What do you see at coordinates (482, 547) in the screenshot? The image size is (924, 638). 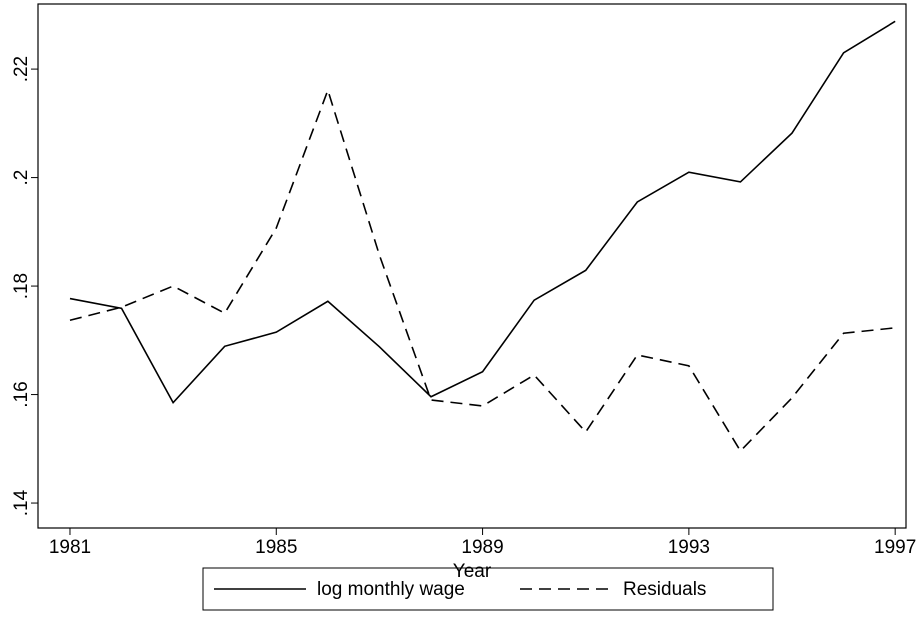 I see `x-tick-label: 1989` at bounding box center [482, 547].